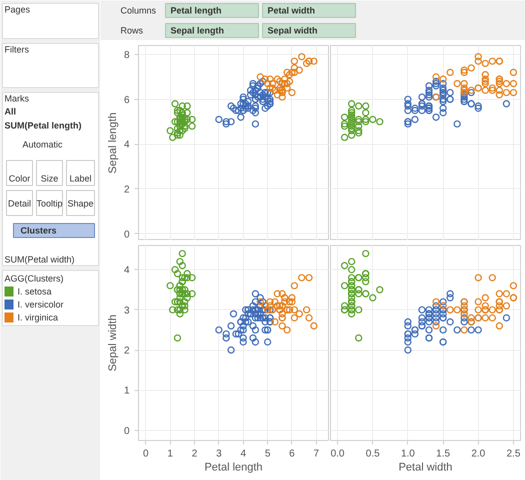  Describe the element at coordinates (39, 259) in the screenshot. I see `text: SUM(Petal width)` at that location.